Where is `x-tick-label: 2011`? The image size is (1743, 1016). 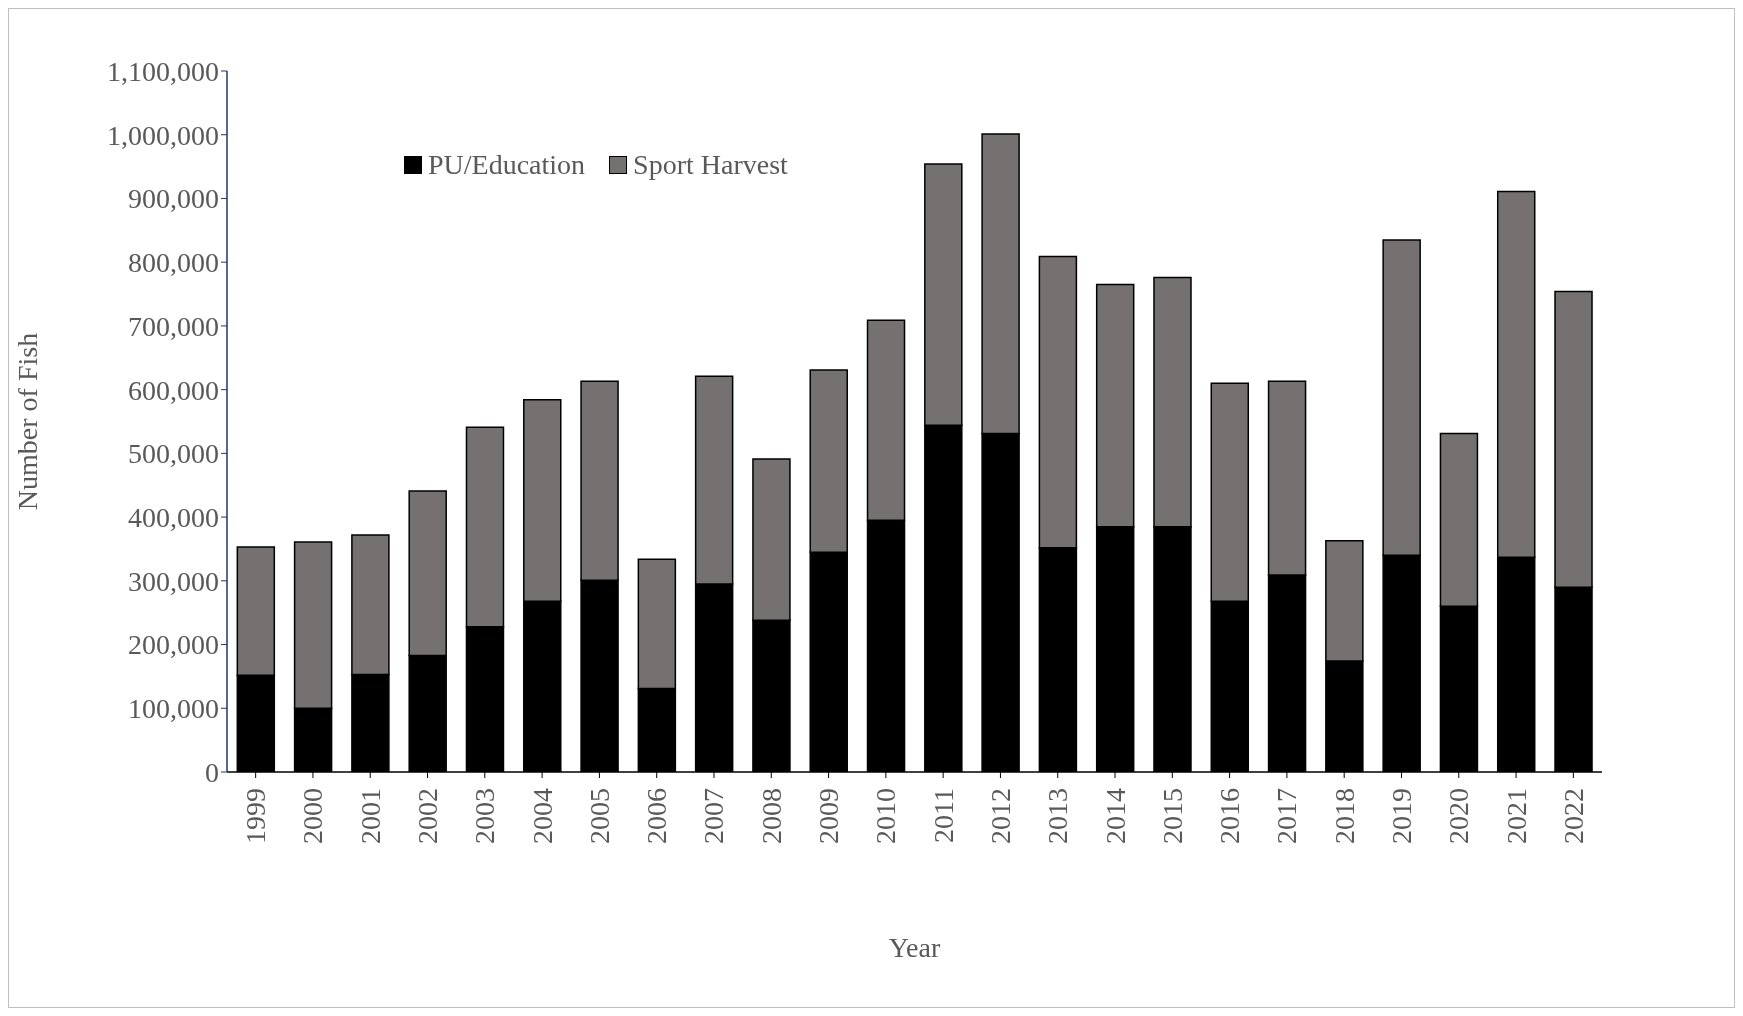 x-tick-label: 2011 is located at coordinates (943, 815).